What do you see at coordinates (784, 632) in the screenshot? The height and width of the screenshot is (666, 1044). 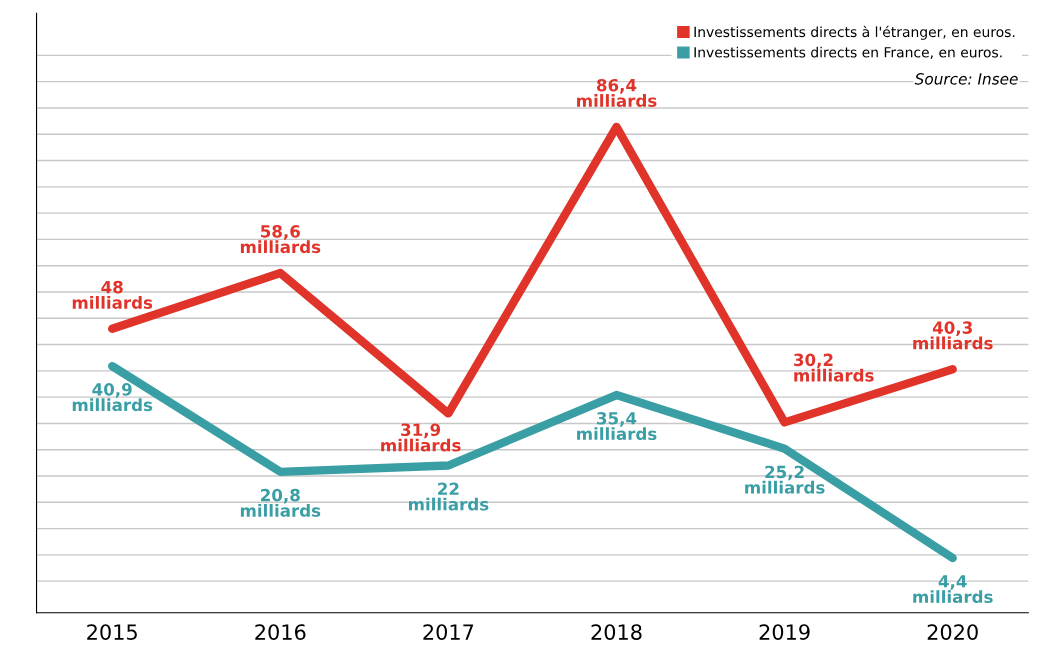 I see `x-tick-label: 2019` at bounding box center [784, 632].